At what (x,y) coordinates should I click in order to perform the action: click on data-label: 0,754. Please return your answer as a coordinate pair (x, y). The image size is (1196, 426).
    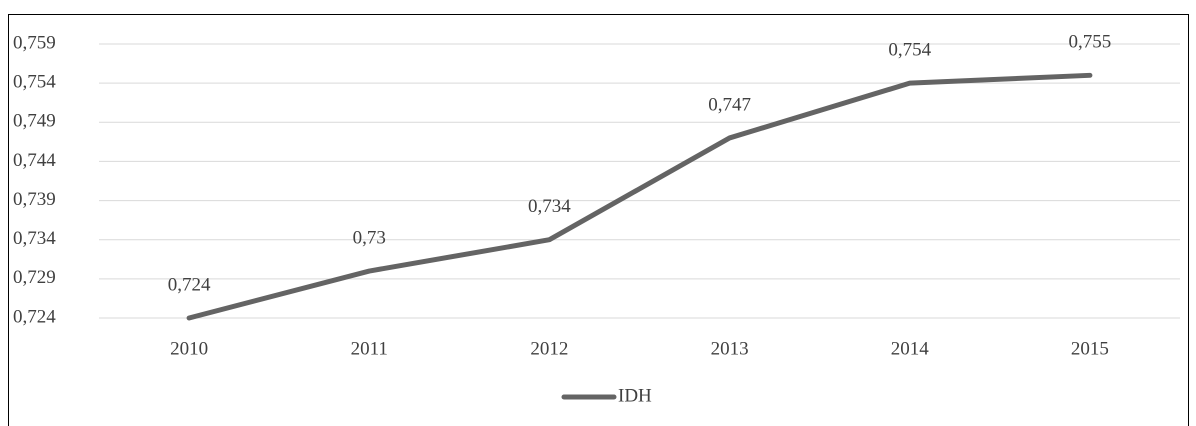
    Looking at the image, I should click on (909, 50).